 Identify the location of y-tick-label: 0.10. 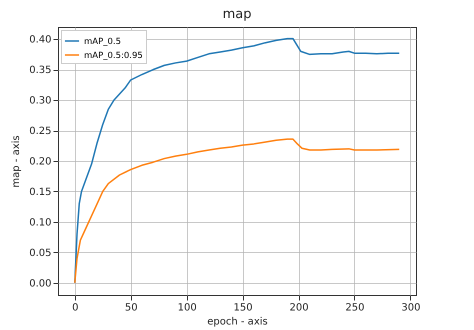
(40, 222).